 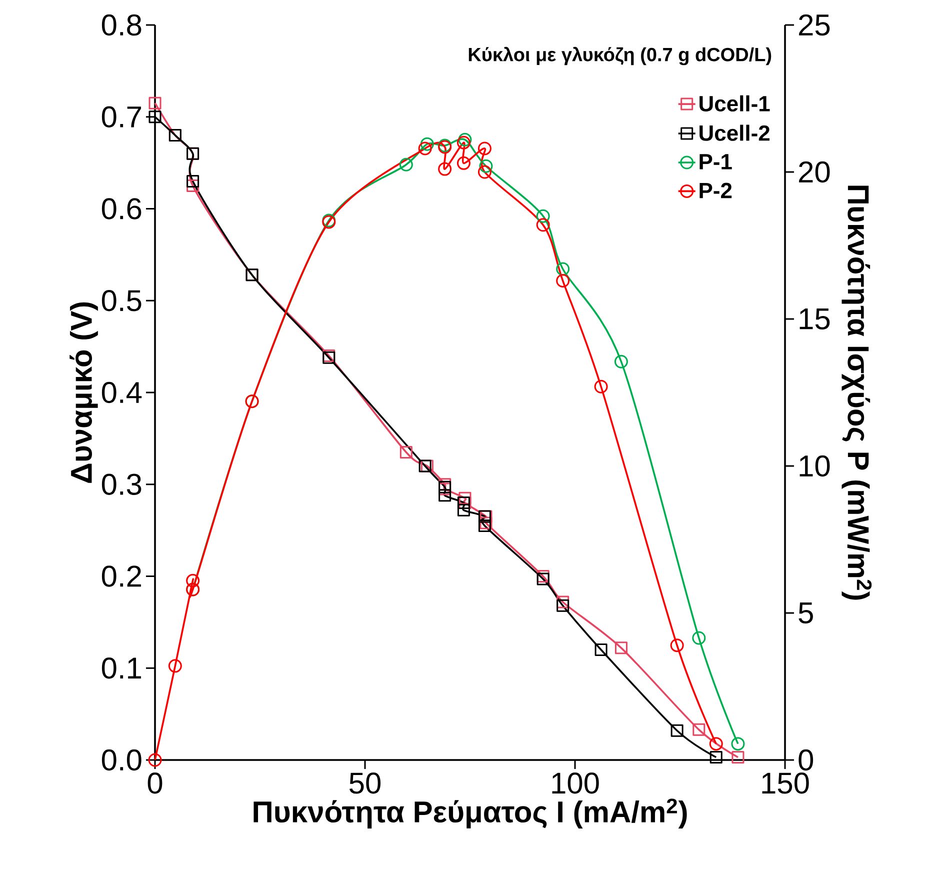 I want to click on y2-tick-label: 15, so click(x=815, y=319).